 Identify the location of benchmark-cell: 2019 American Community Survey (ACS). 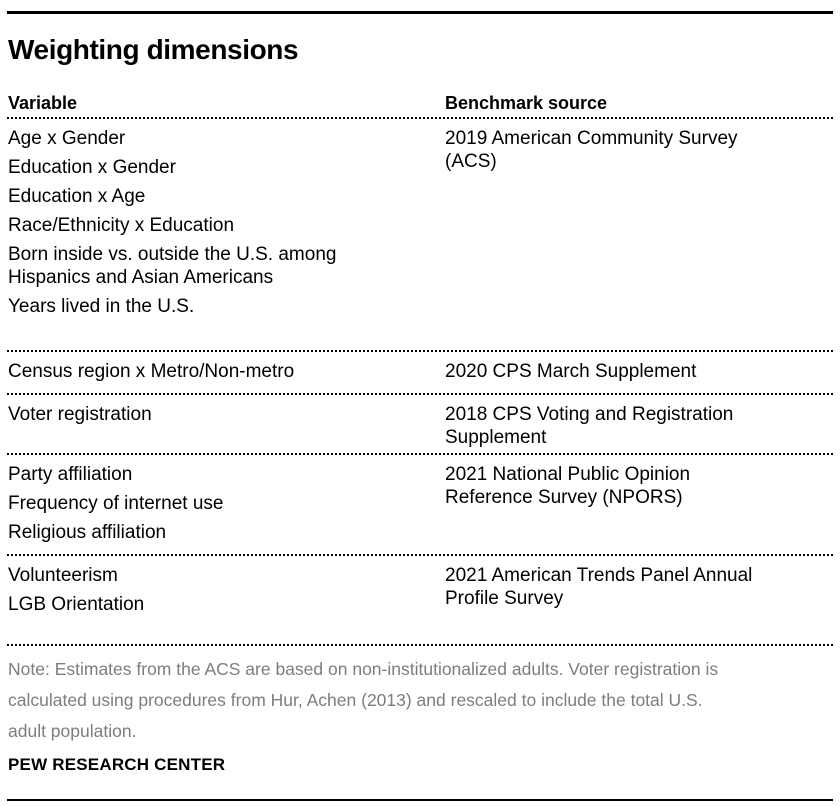
(639, 222).